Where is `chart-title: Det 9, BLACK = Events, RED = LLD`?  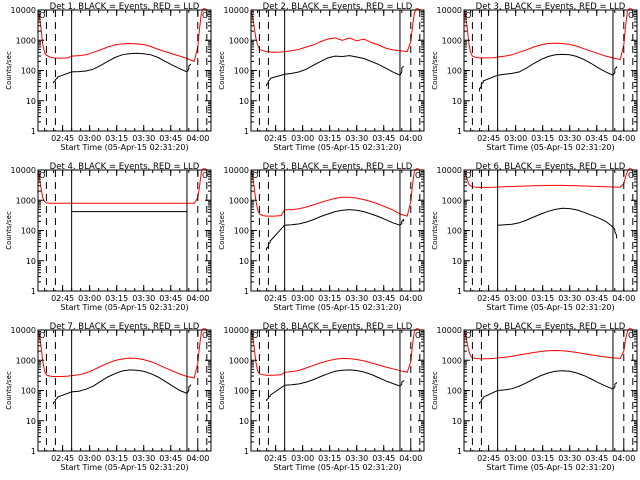
chart-title: Det 9, BLACK = Events, RED = LLD is located at coordinates (551, 327).